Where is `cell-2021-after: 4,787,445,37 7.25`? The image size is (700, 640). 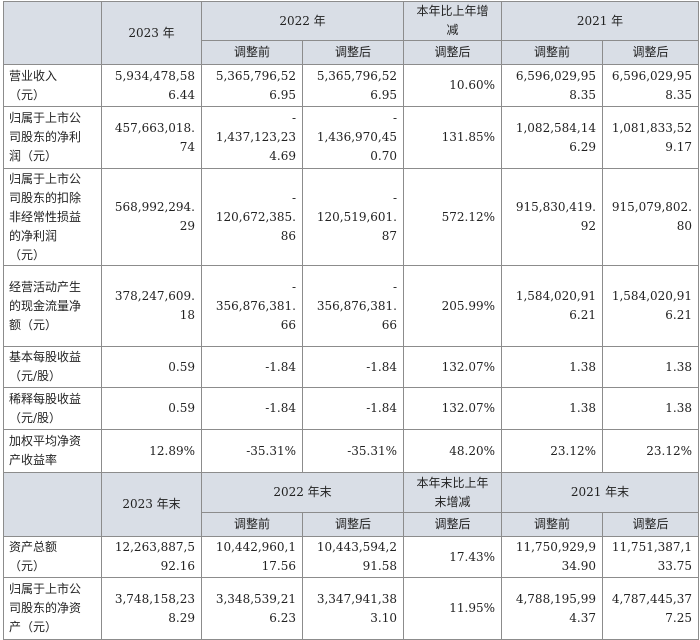 cell-2021-after: 4,787,445,37 7.25 is located at coordinates (650, 608).